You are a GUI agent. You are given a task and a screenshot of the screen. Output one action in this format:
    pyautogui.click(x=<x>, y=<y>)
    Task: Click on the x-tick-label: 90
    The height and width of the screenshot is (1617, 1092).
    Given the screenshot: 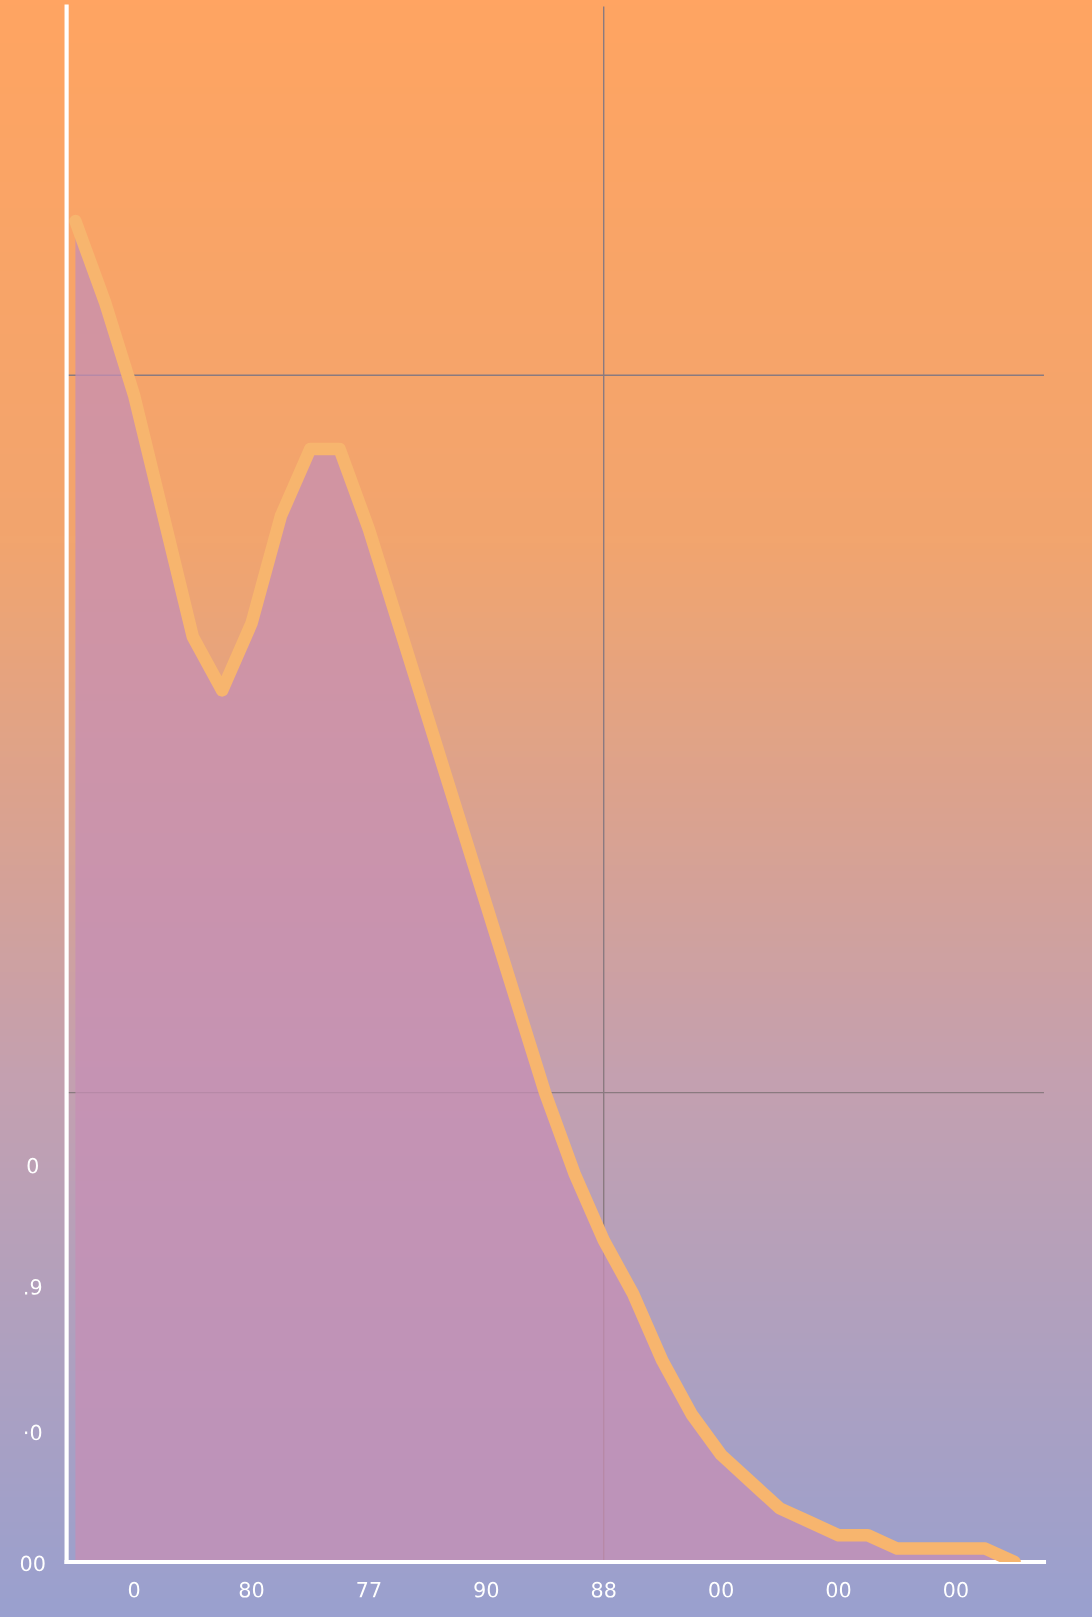 What is the action you would take?
    pyautogui.click(x=486, y=1589)
    